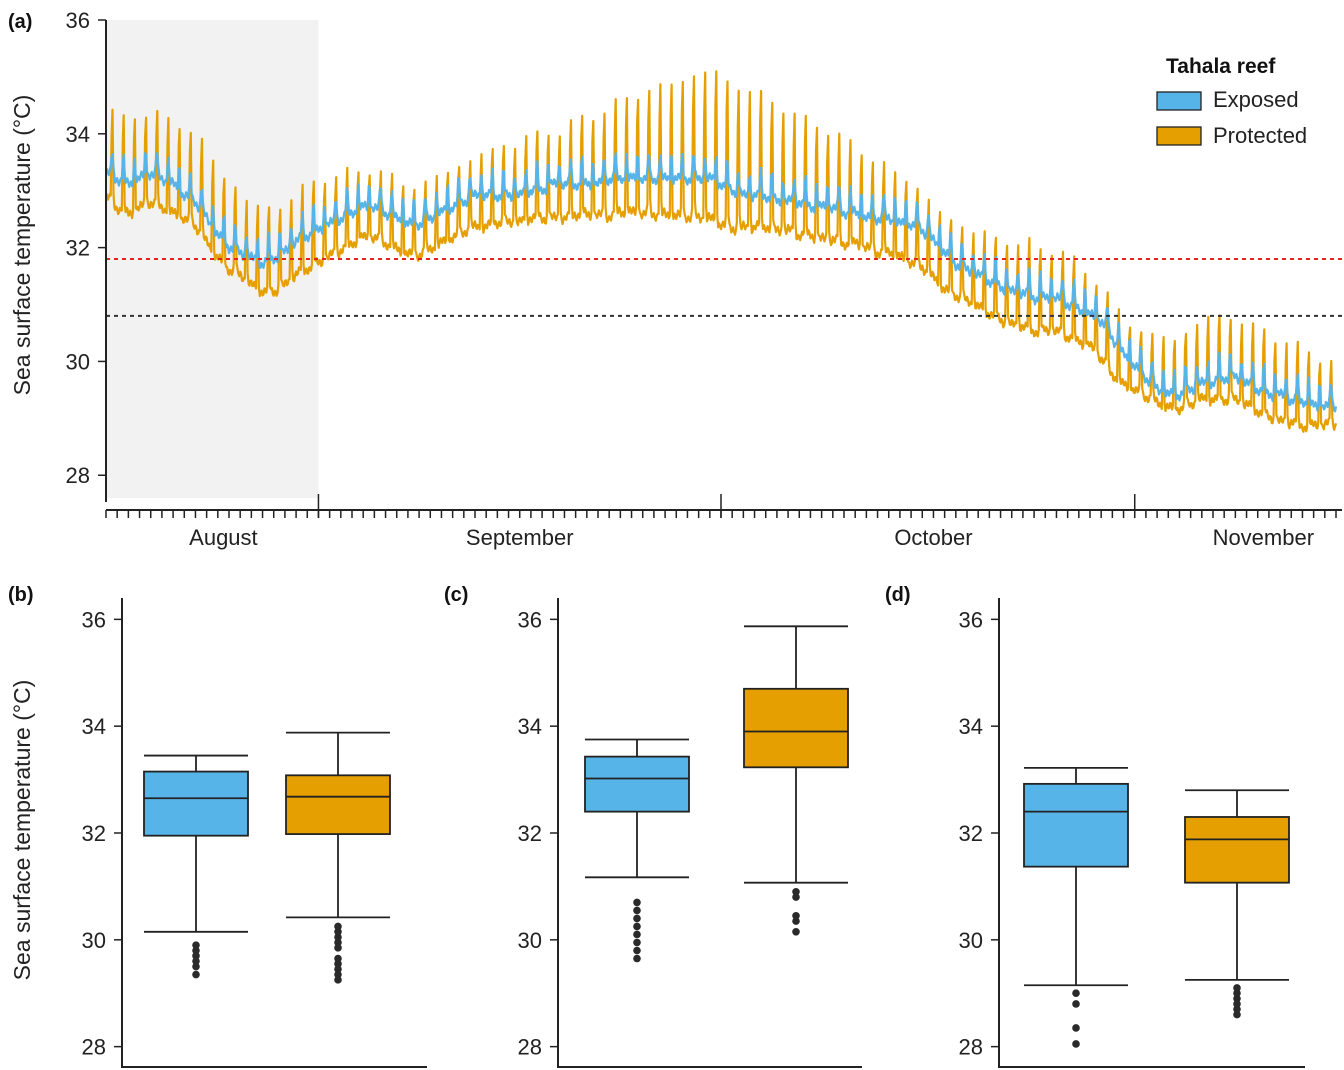  What do you see at coordinates (690, 833) in the screenshot?
I see `c-plot-area: 28 30 32 34 36` at bounding box center [690, 833].